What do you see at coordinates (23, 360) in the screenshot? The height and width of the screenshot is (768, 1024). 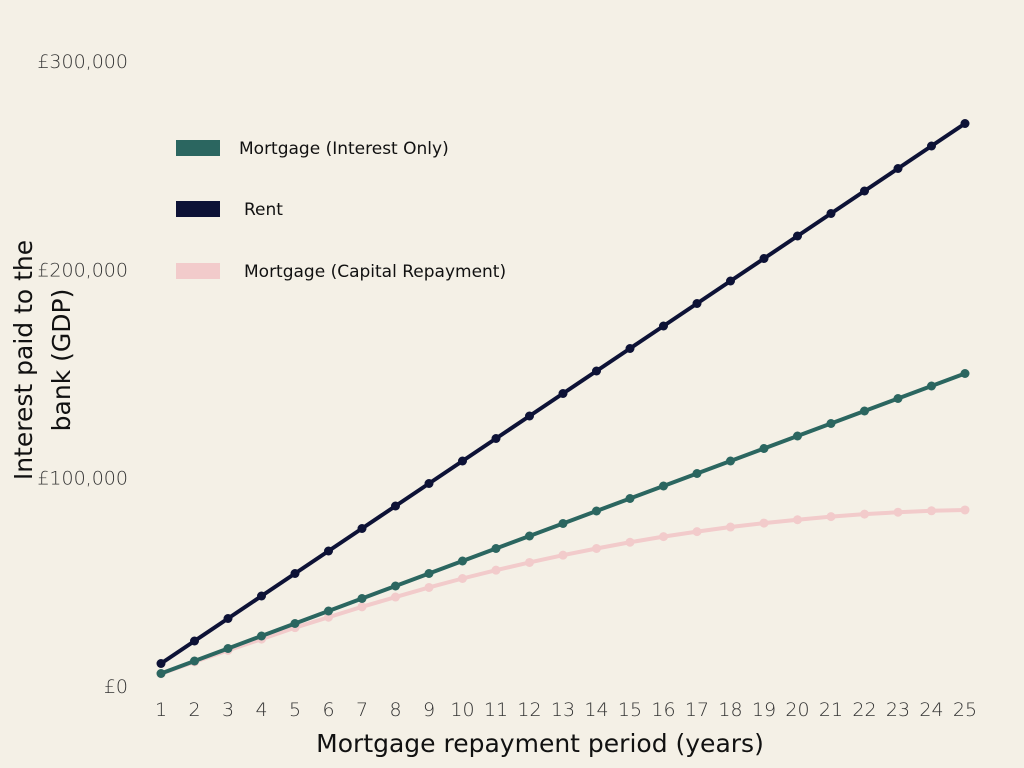 I see `y-axis-label-line1: Interest paid to the` at bounding box center [23, 360].